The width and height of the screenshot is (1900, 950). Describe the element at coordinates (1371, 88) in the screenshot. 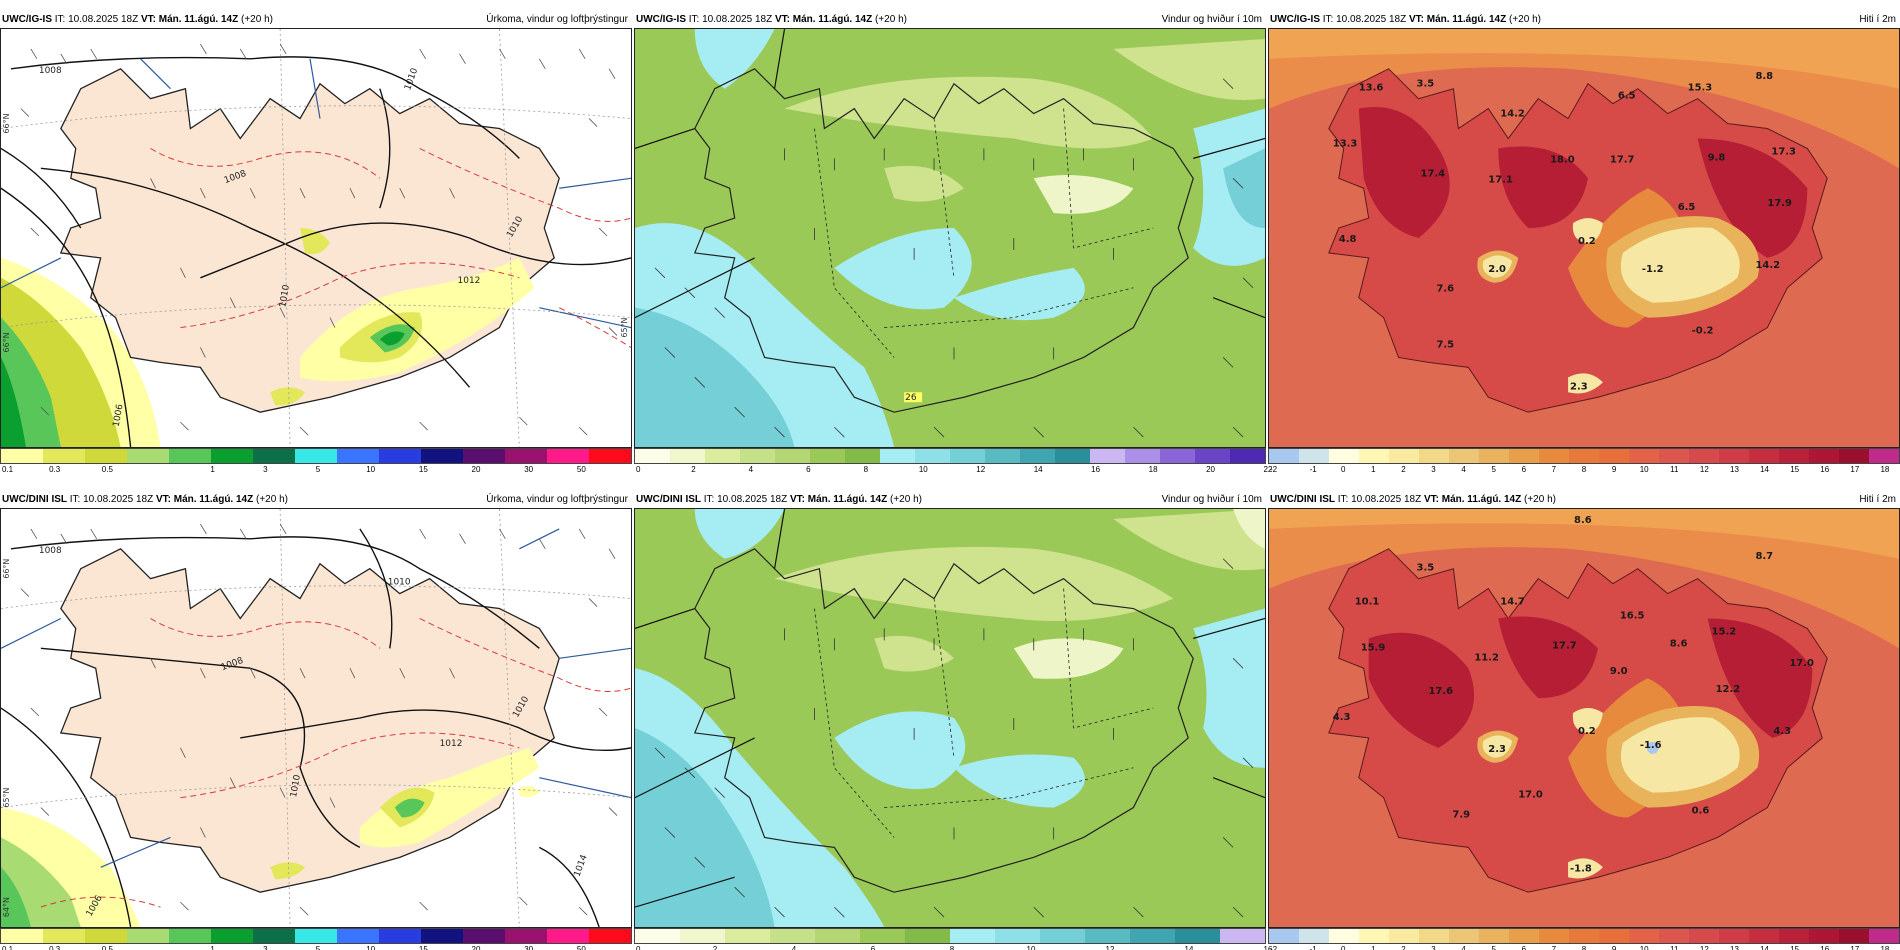

I see `temp-value: 13.6` at that location.